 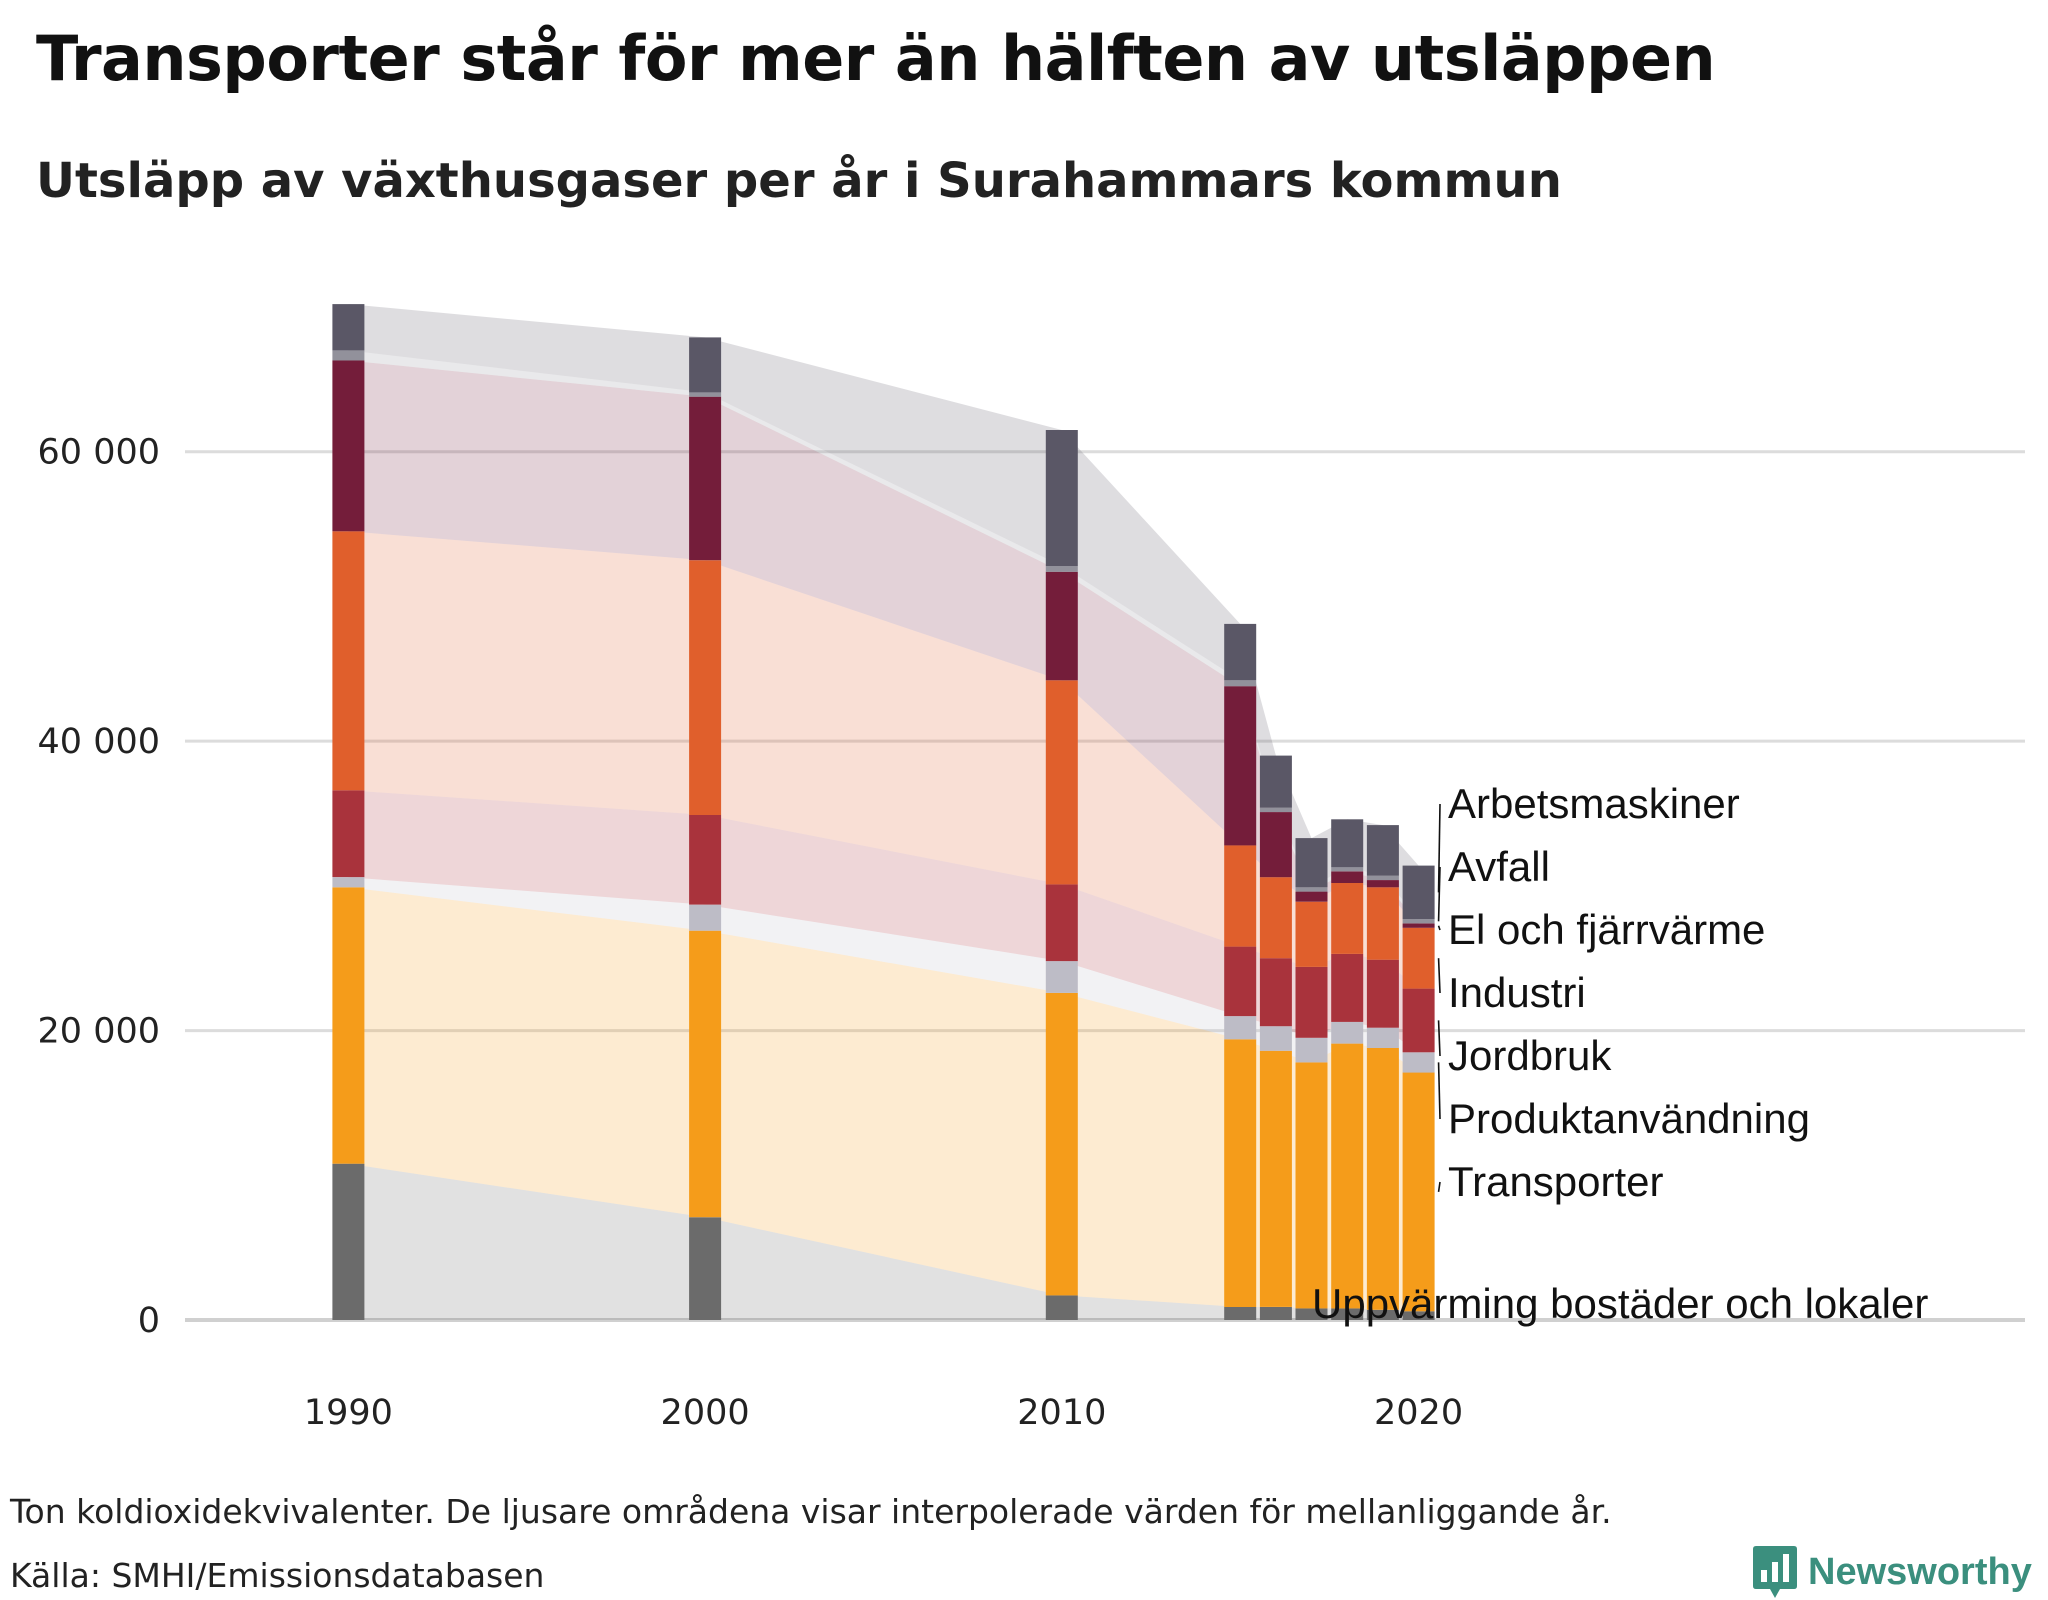 What do you see at coordinates (1240, 1313) in the screenshot?
I see `bar-segment-uppvarming-bostader-och-lokaler-2015` at bounding box center [1240, 1313].